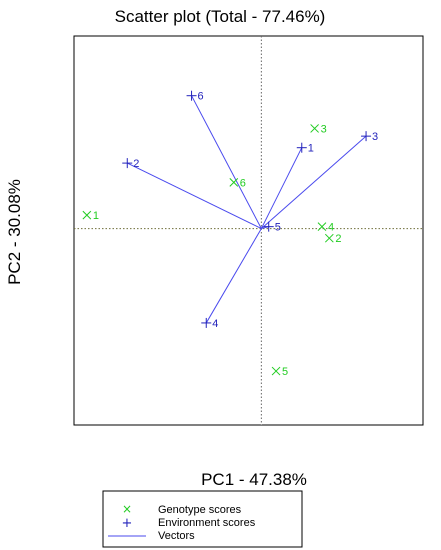 This screenshot has height=550, width=441. What do you see at coordinates (136, 164) in the screenshot?
I see `environment-point-label-2: 2` at bounding box center [136, 164].